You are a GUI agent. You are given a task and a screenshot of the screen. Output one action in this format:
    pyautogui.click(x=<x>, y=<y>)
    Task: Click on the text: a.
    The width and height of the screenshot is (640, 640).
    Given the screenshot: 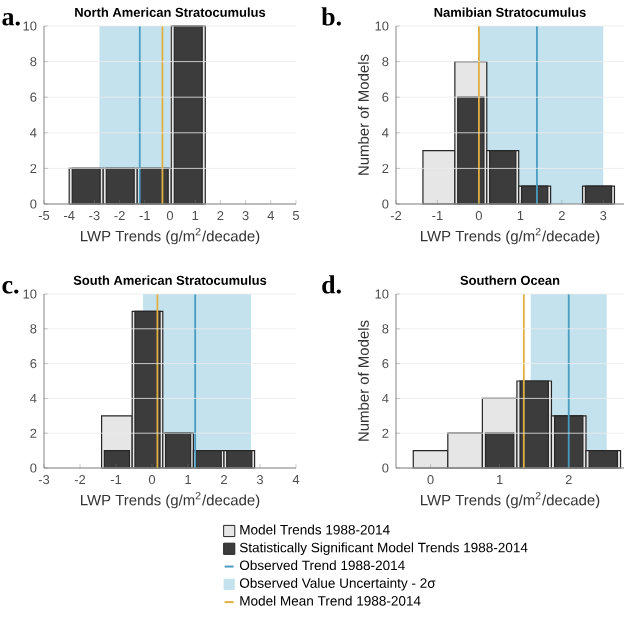 What is the action you would take?
    pyautogui.click(x=11, y=19)
    